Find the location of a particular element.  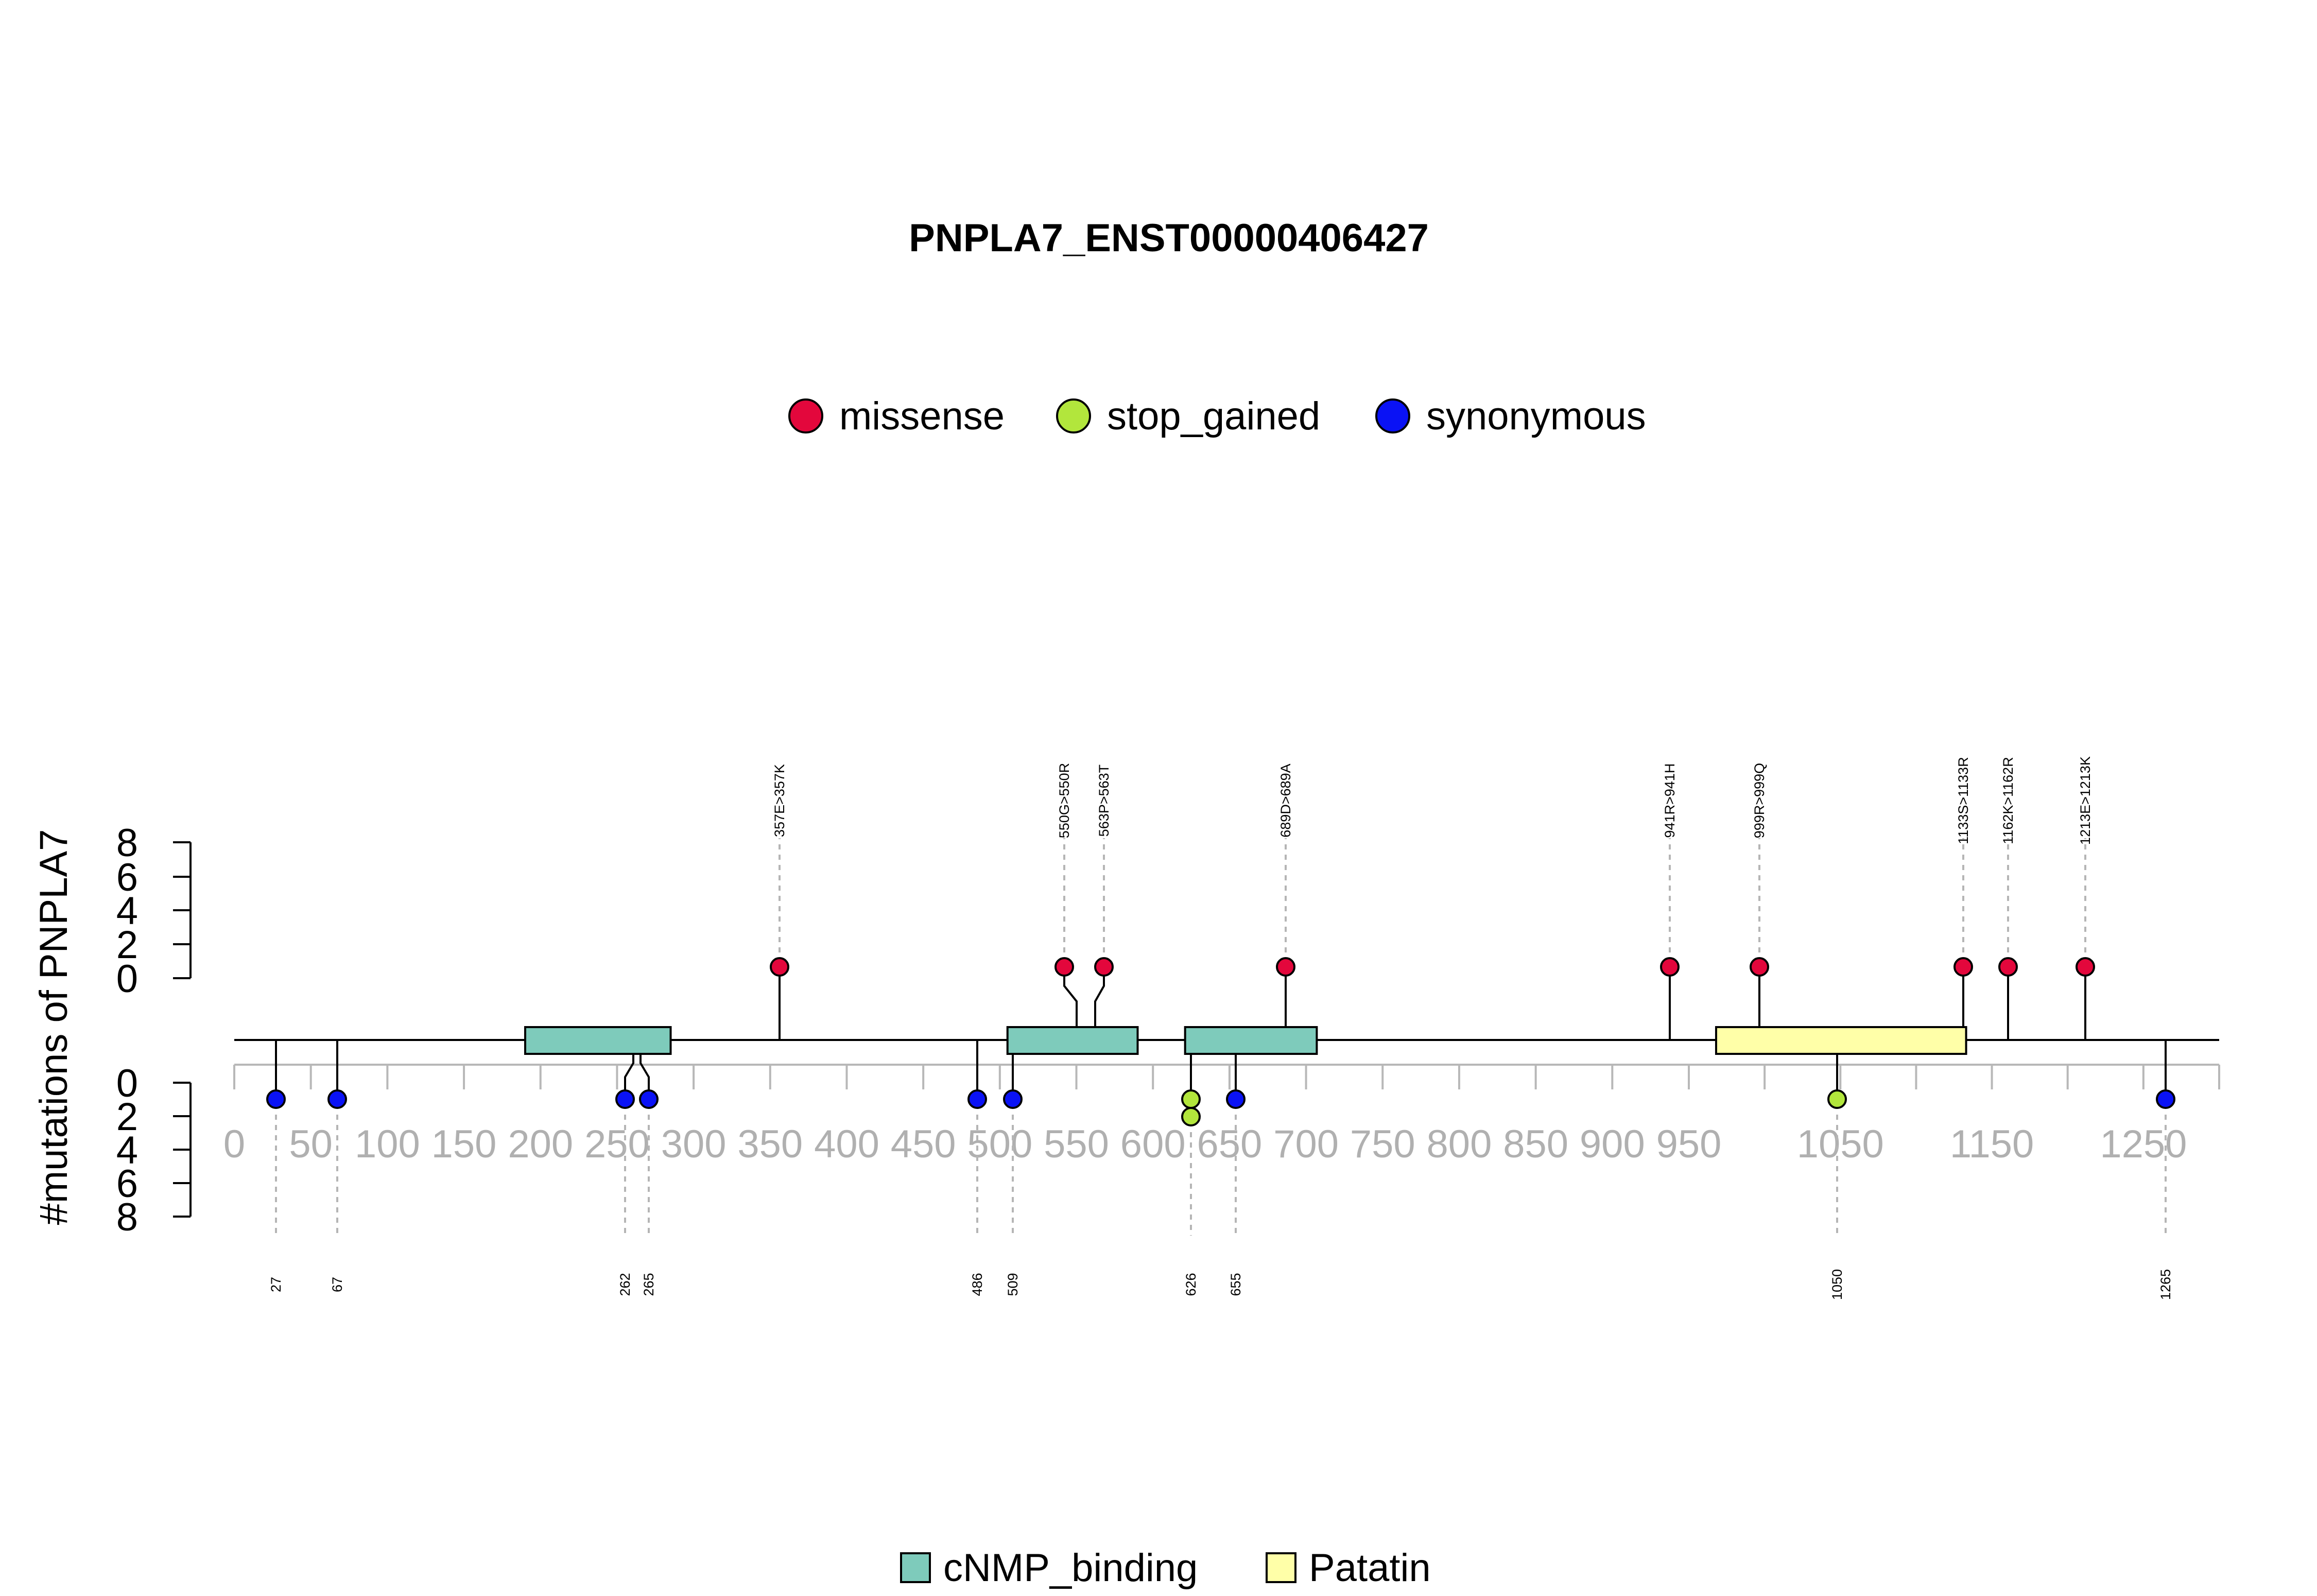

y-tick-label-lower: 4 is located at coordinates (127, 1151).